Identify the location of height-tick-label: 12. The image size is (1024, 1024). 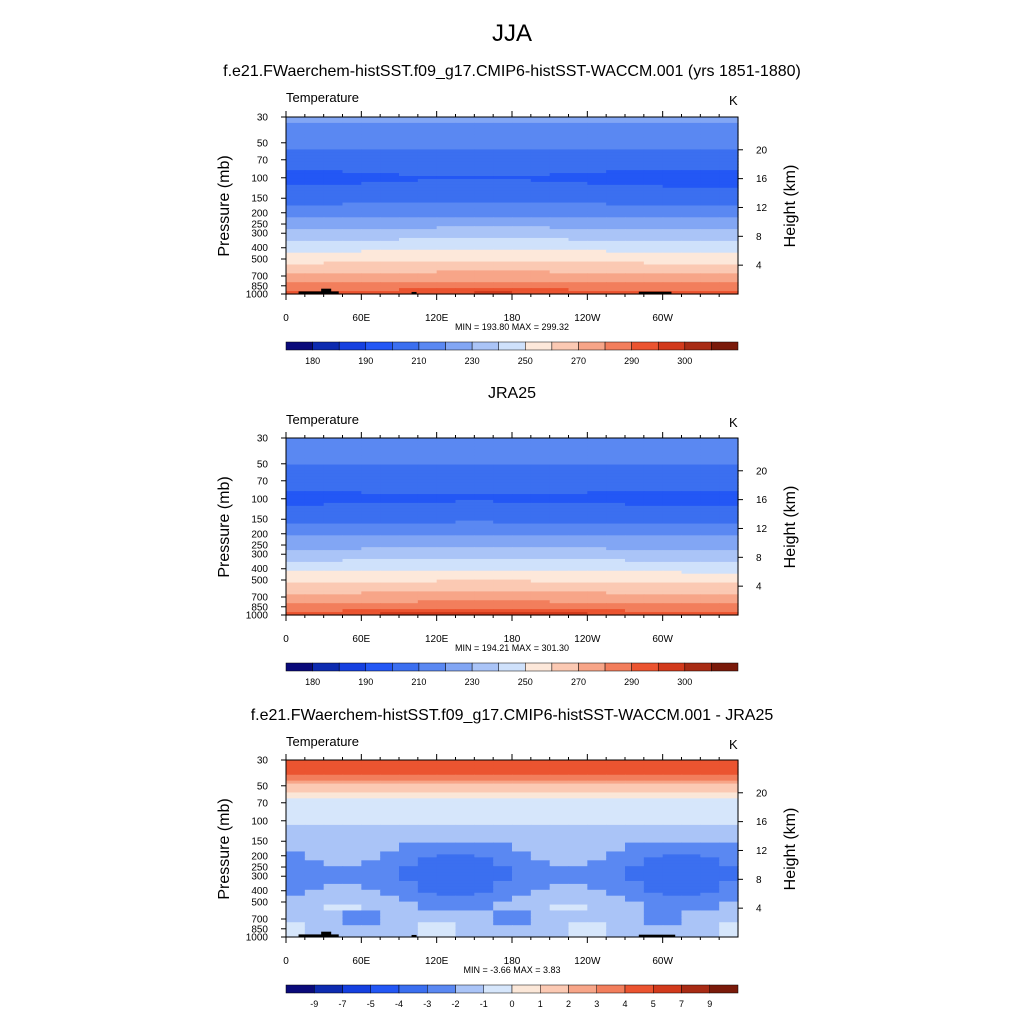
(762, 851).